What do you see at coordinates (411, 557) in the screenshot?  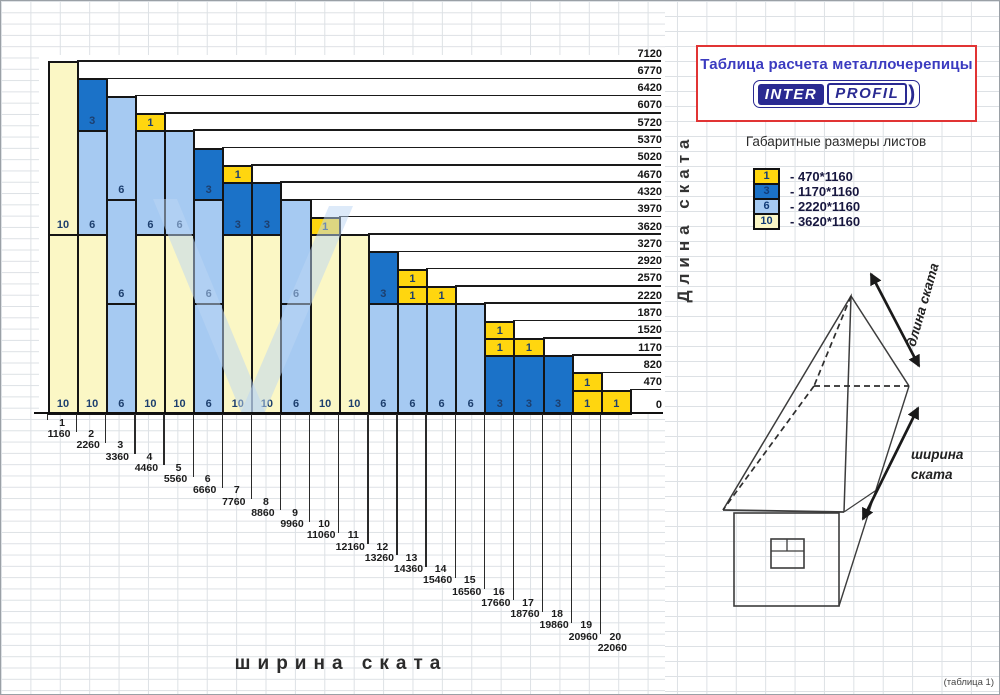 I see `x-tick-index: 13` at bounding box center [411, 557].